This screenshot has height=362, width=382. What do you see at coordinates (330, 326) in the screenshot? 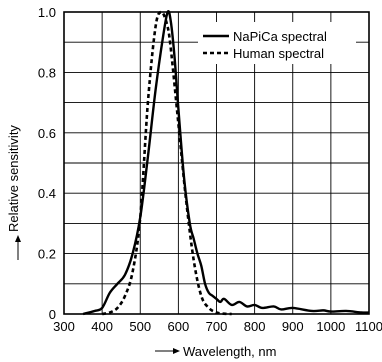
I see `x-tick-label: 1000` at bounding box center [330, 326].